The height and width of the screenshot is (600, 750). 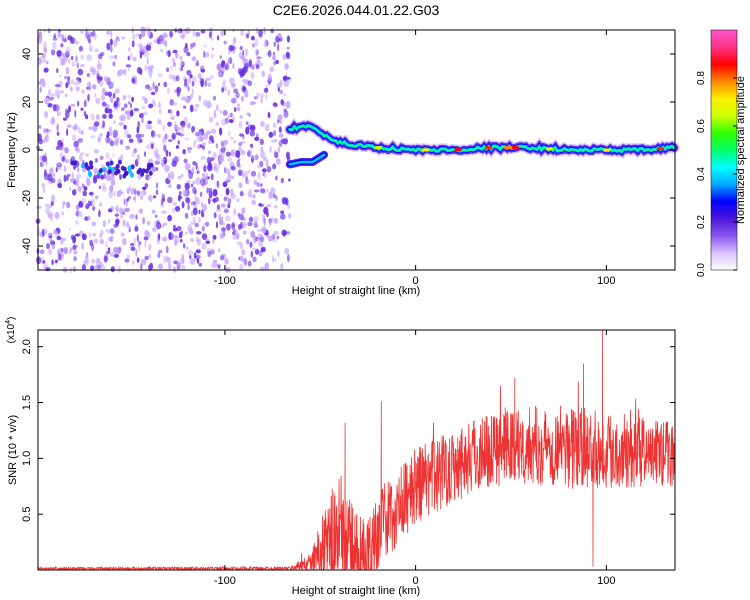 I want to click on colorbar-tick-label: 0.0, so click(x=701, y=270).